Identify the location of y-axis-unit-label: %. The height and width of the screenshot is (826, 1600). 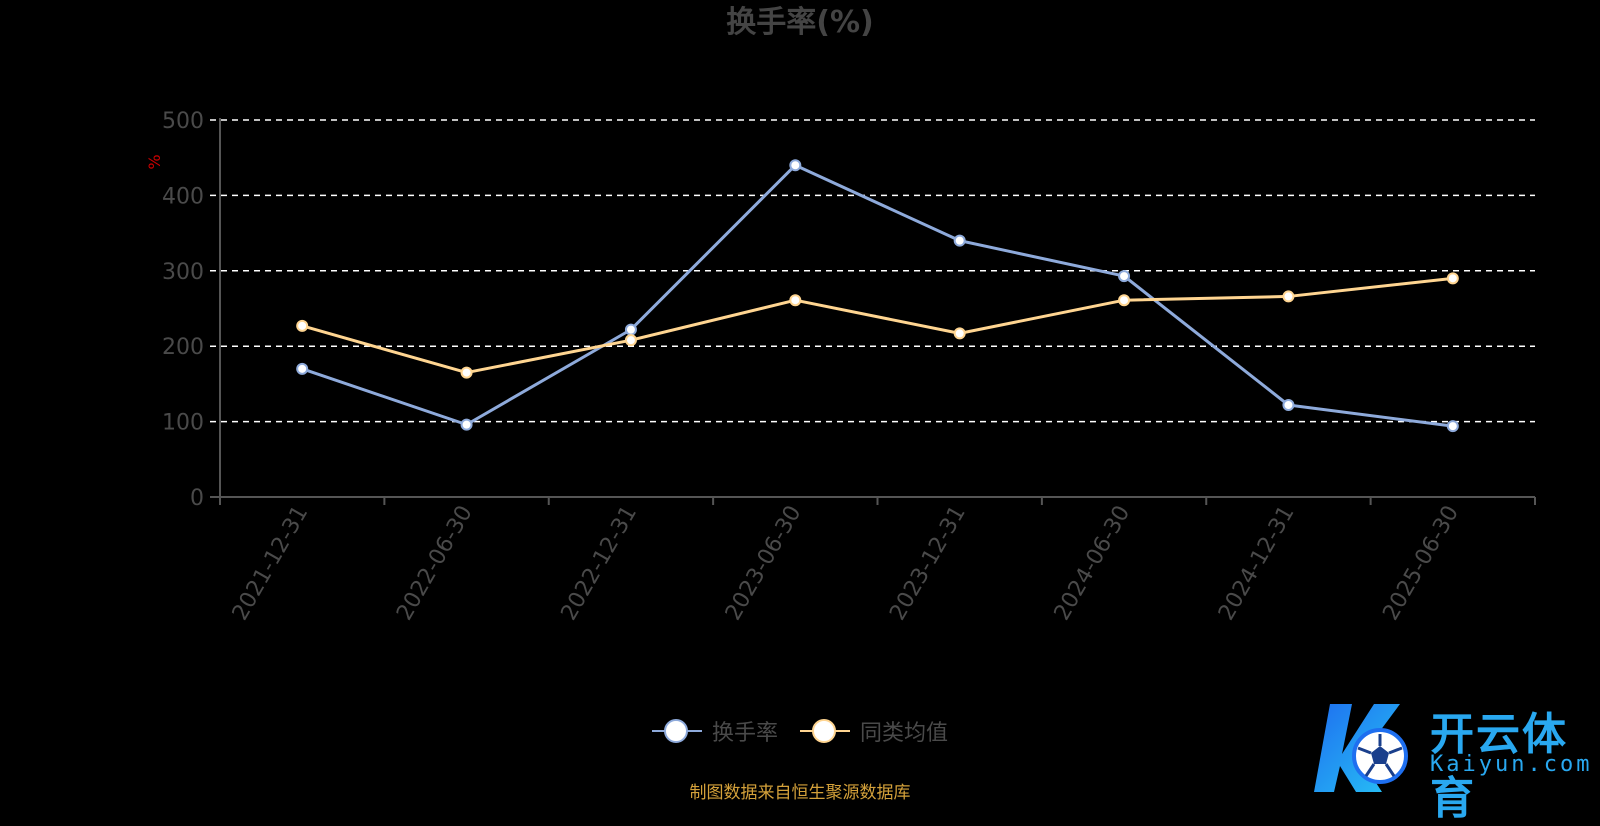
(154, 161).